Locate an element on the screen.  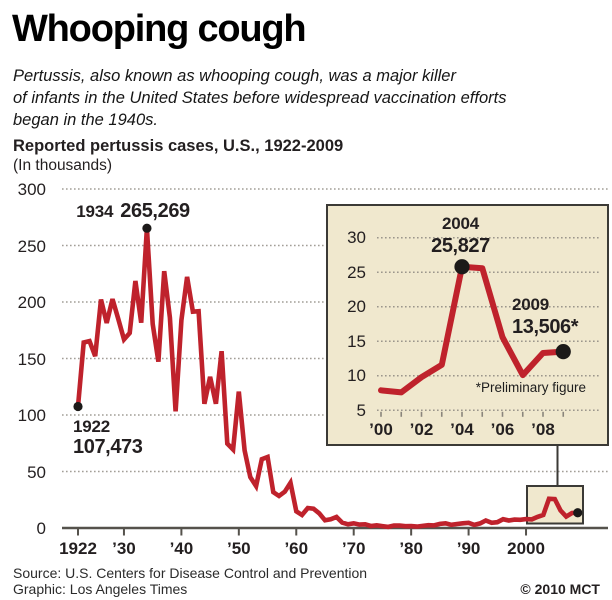
annotation-1922-year: 1922 is located at coordinates (92, 426).